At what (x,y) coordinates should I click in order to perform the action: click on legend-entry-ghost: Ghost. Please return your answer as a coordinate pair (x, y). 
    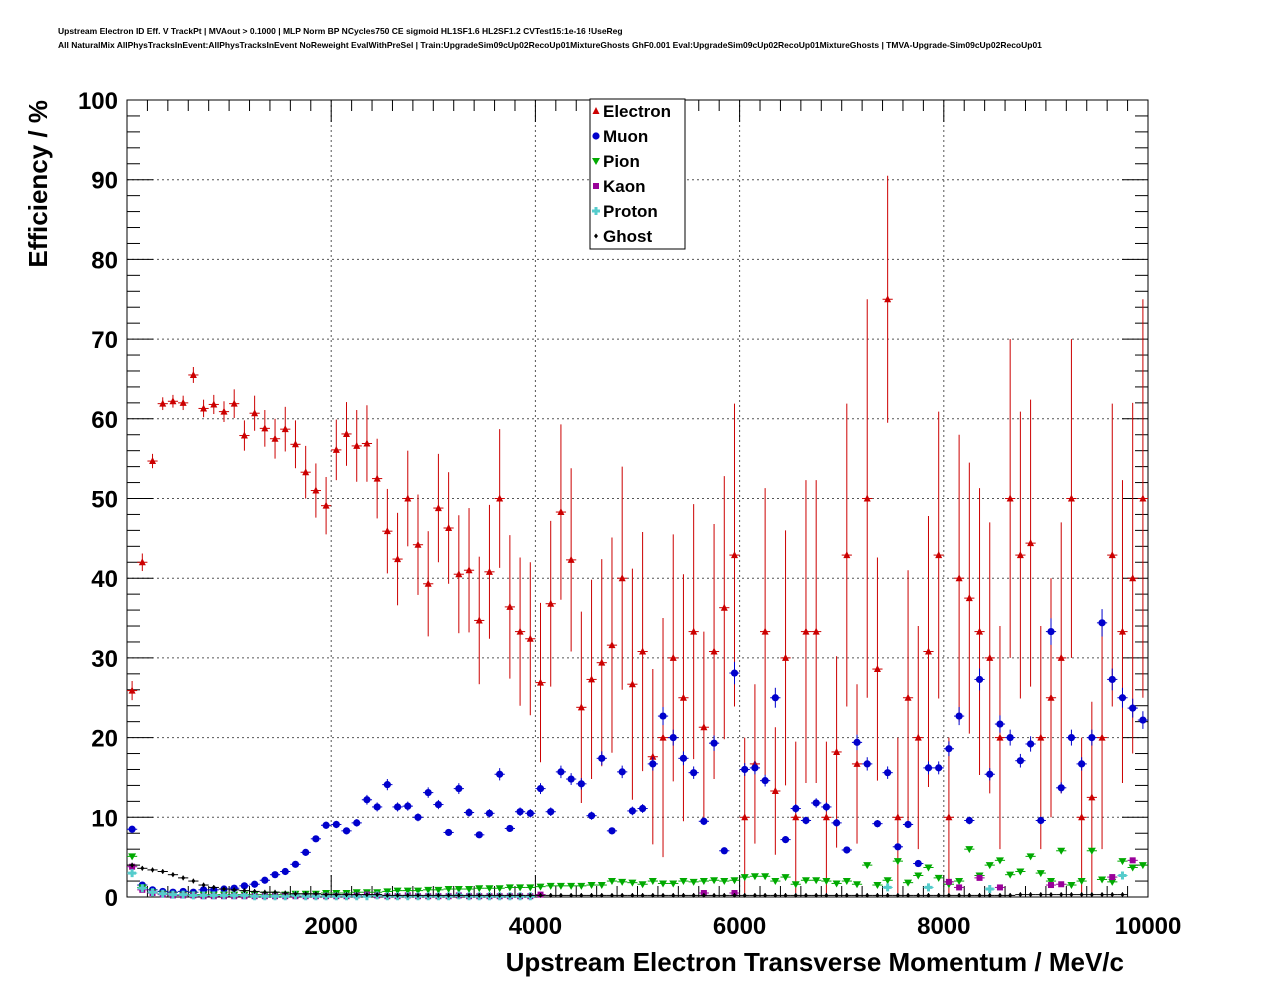
    Looking at the image, I should click on (623, 236).